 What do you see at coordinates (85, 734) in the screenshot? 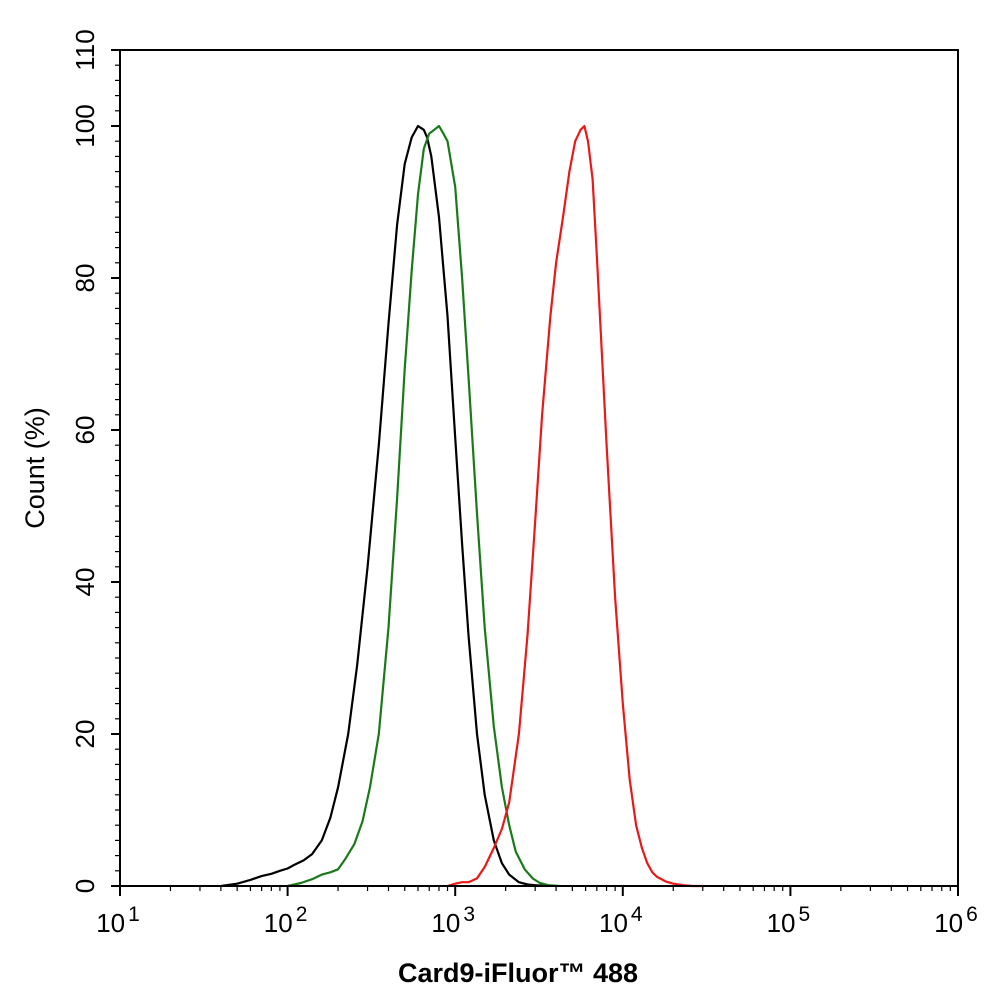
I see `y-tick-label: 20` at bounding box center [85, 734].